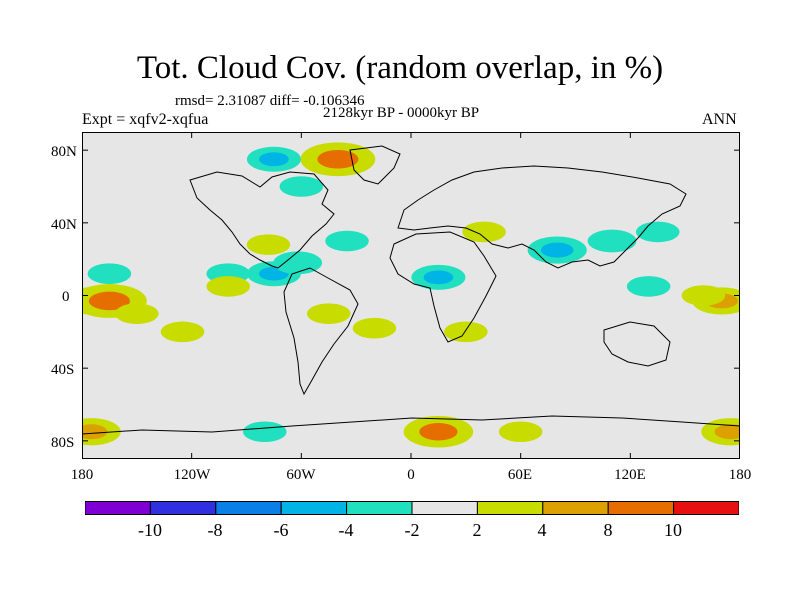 This screenshot has height=600, width=800. I want to click on lon-label-60e: 60E, so click(520, 475).